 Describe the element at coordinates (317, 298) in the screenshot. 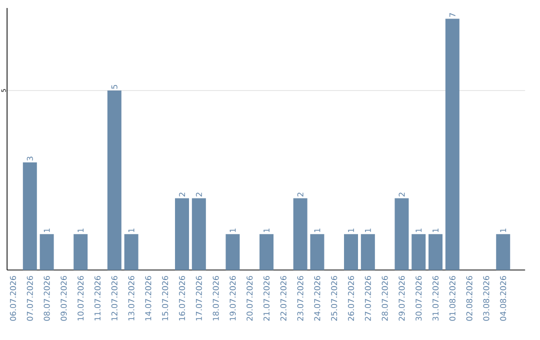

I see `x-tick-label: 24.07.2026` at that location.